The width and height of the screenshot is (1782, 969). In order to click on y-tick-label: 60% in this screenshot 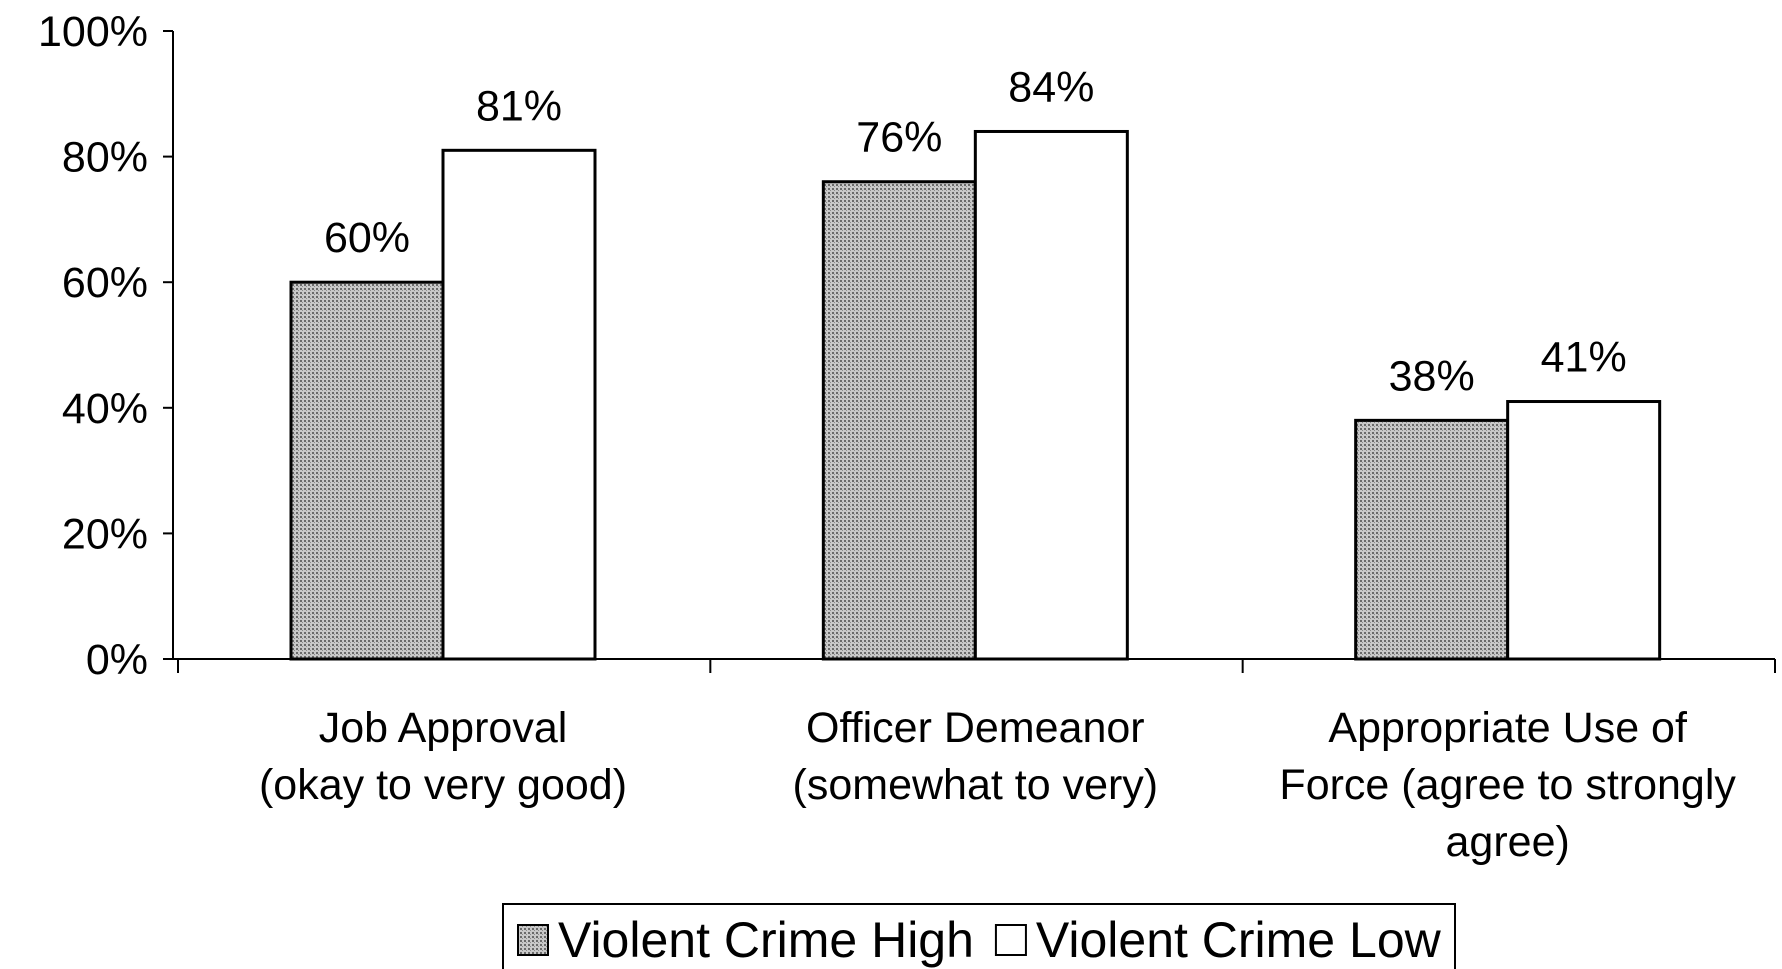, I will do `click(105, 283)`.